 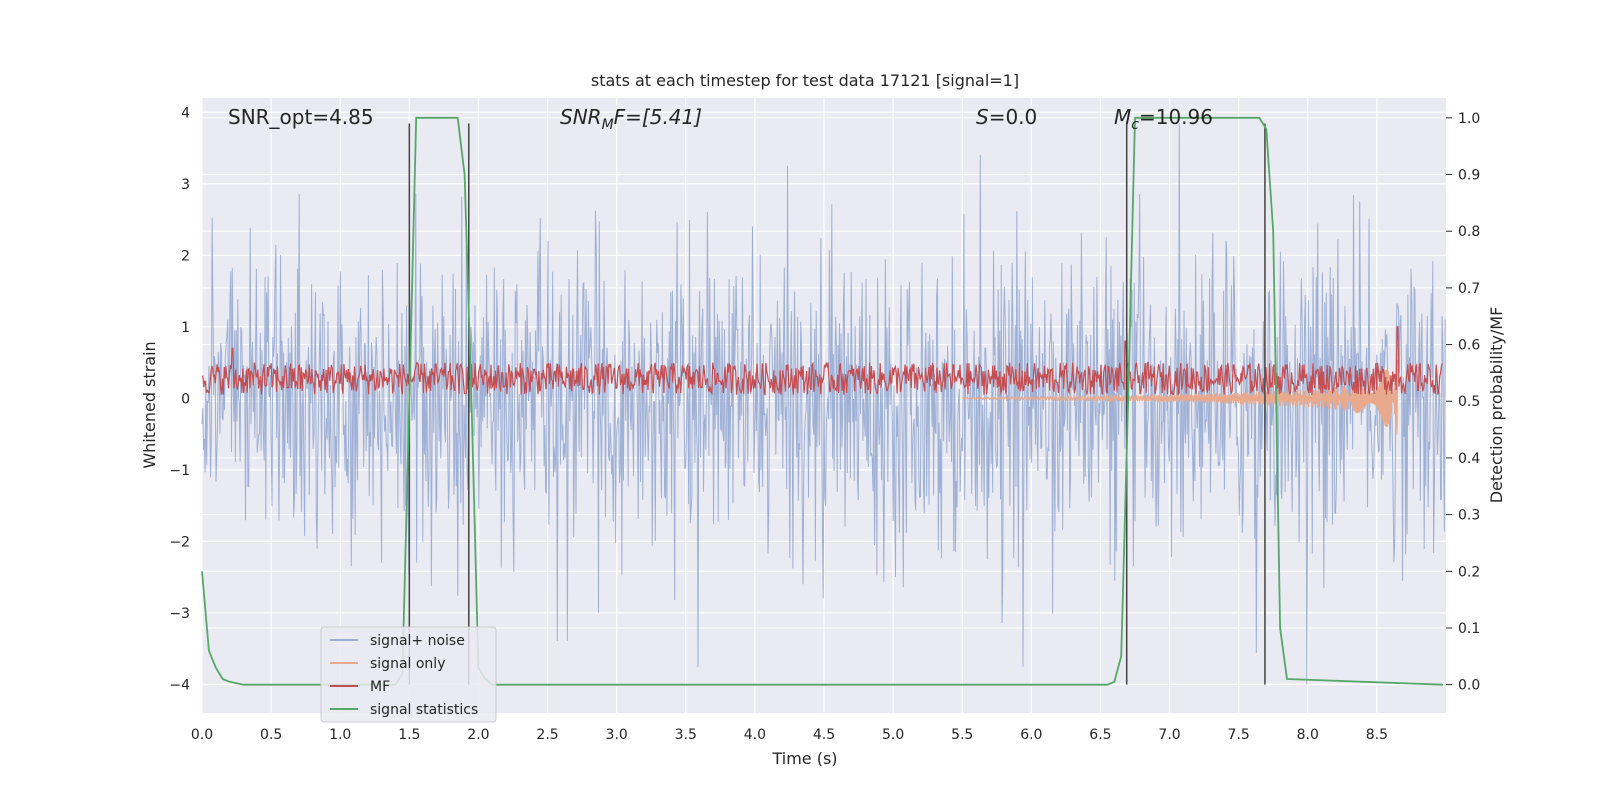 What do you see at coordinates (380, 687) in the screenshot?
I see `legend-label-mf: MF` at bounding box center [380, 687].